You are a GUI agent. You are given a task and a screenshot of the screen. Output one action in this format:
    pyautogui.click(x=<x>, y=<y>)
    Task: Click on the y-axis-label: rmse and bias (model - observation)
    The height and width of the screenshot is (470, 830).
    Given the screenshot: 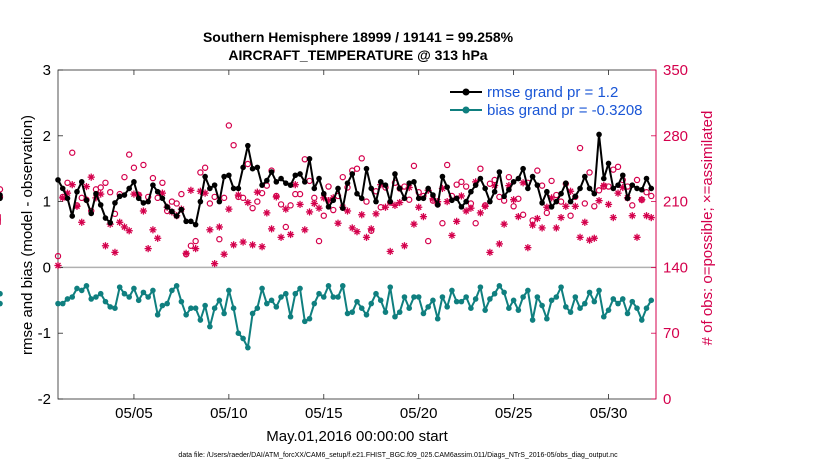 What is the action you would take?
    pyautogui.click(x=27, y=235)
    